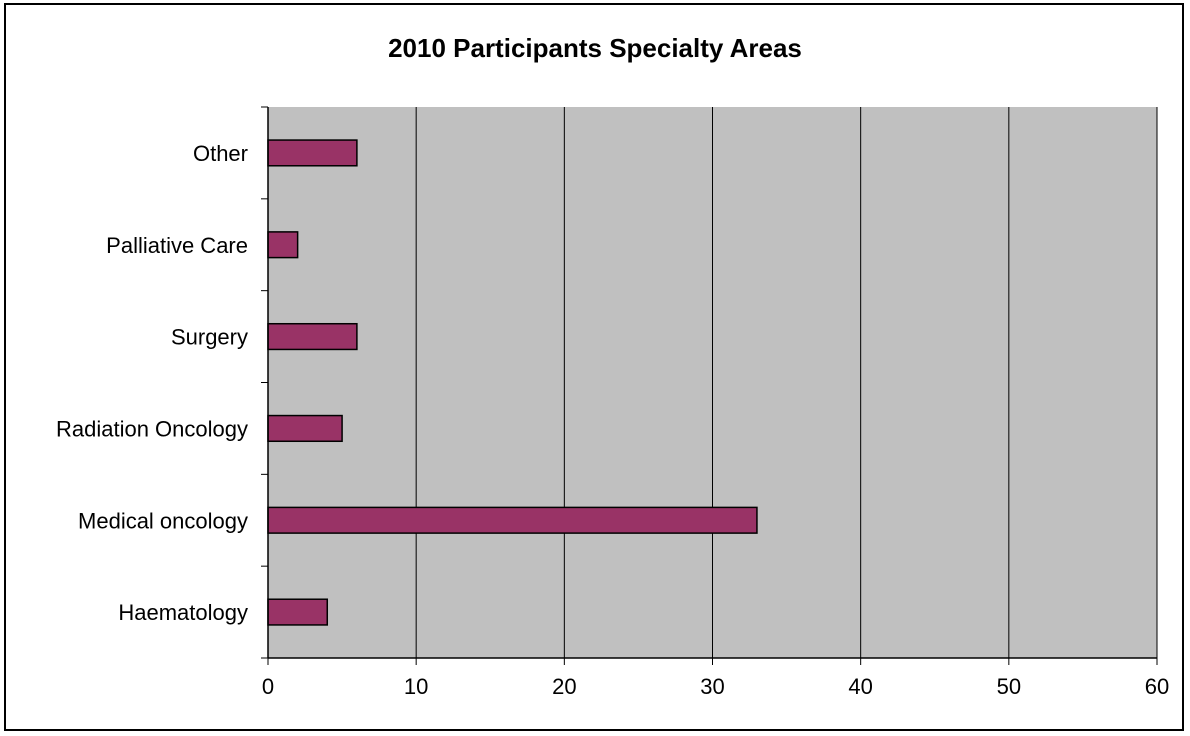 The width and height of the screenshot is (1190, 736). I want to click on y-tick-label: Other, so click(220, 153).